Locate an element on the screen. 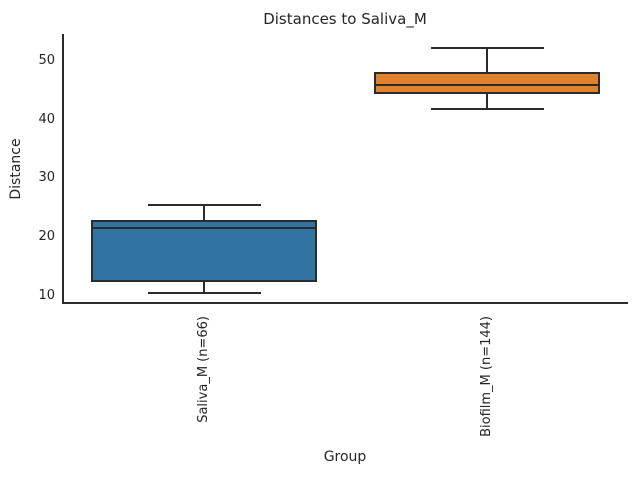  y-tick-label: 50 is located at coordinates (46, 60).